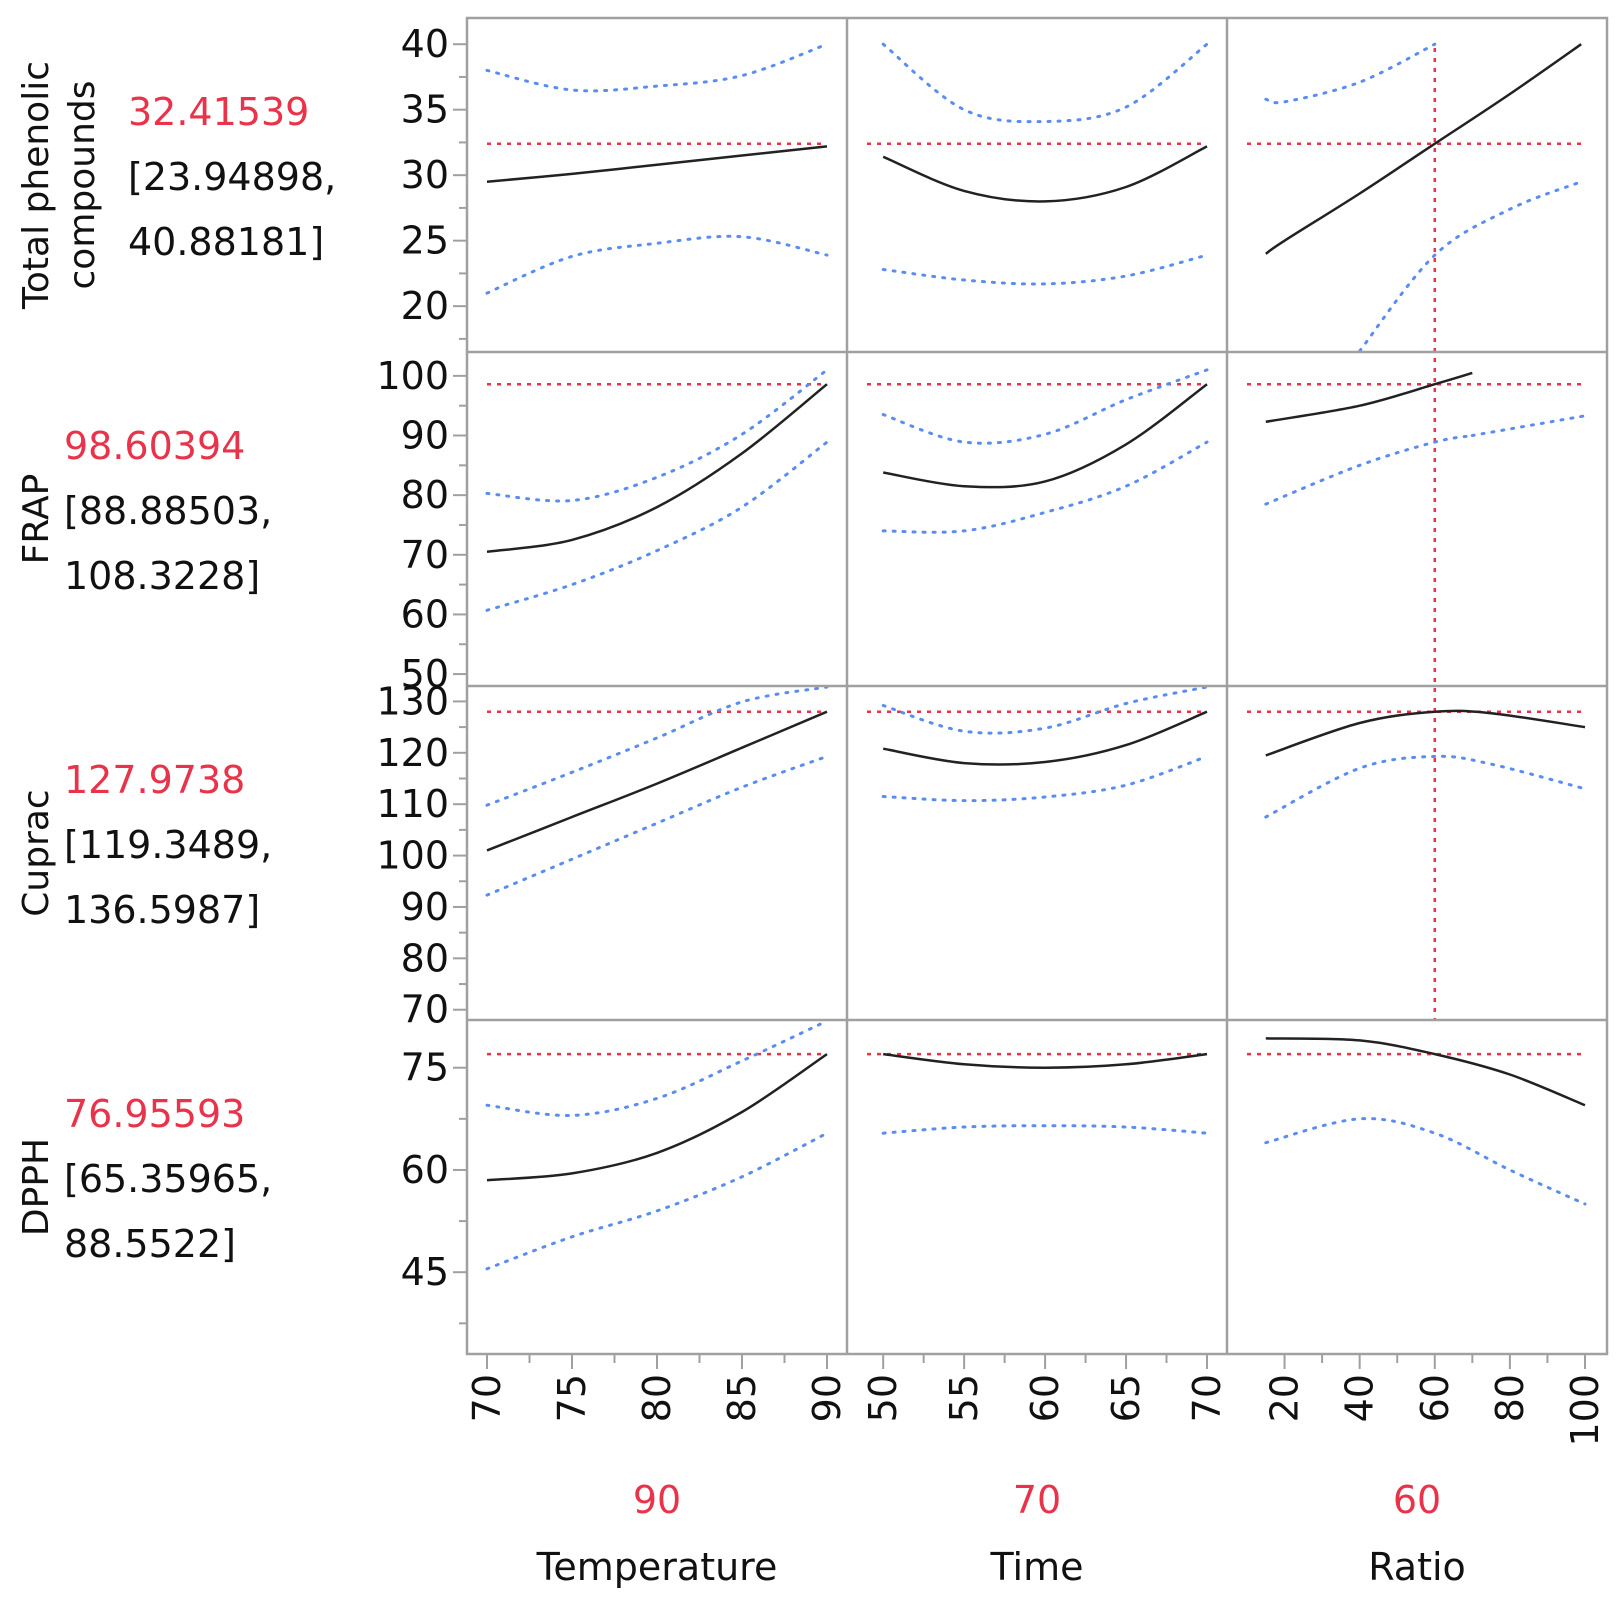  I want to click on factor-current-value: 90, so click(657, 1500).